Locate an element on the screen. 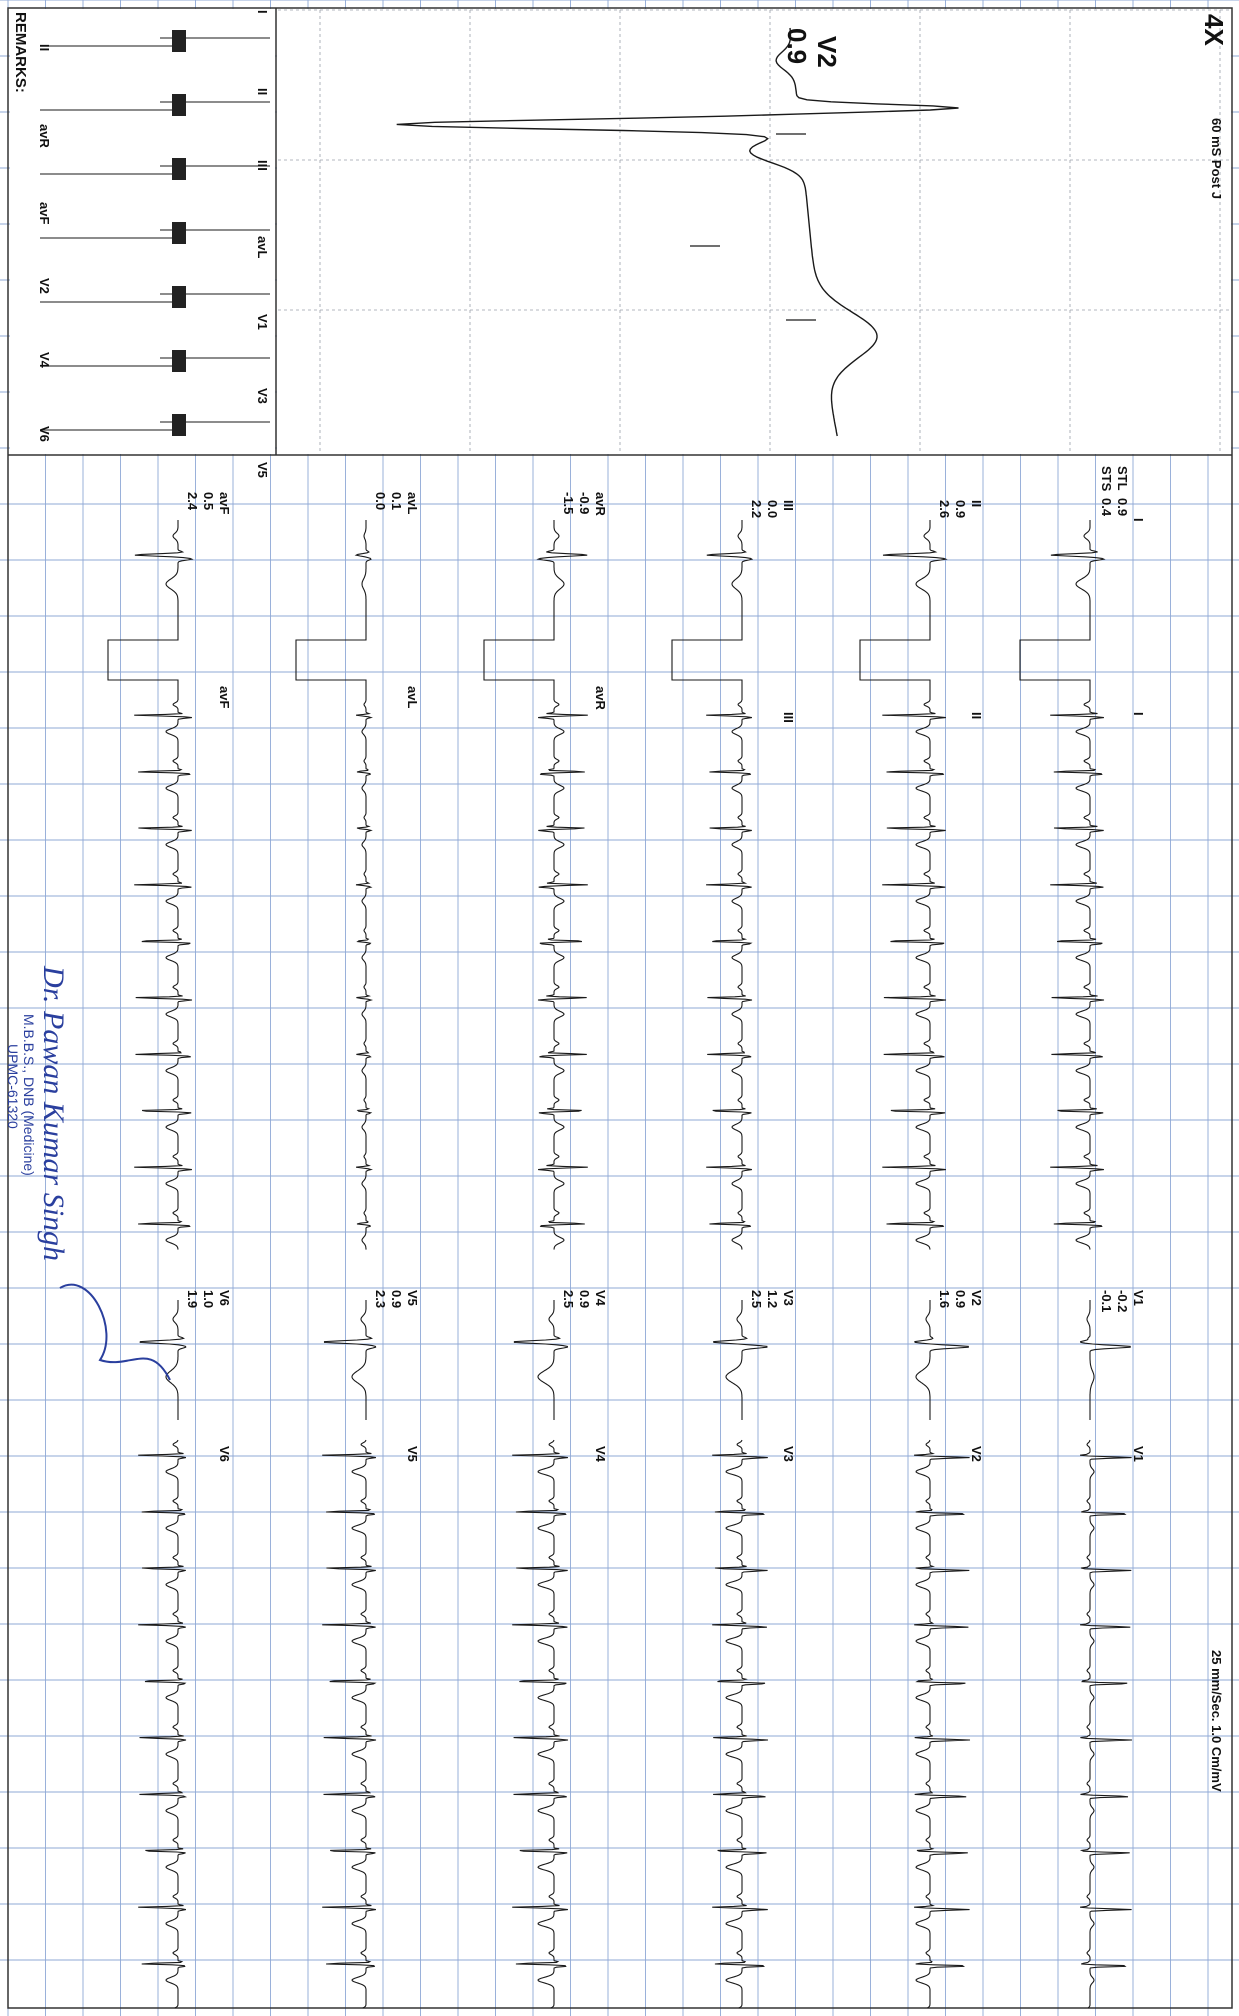 The height and width of the screenshot is (2016, 1239). stl-value: 0.0 is located at coordinates (772, 509).